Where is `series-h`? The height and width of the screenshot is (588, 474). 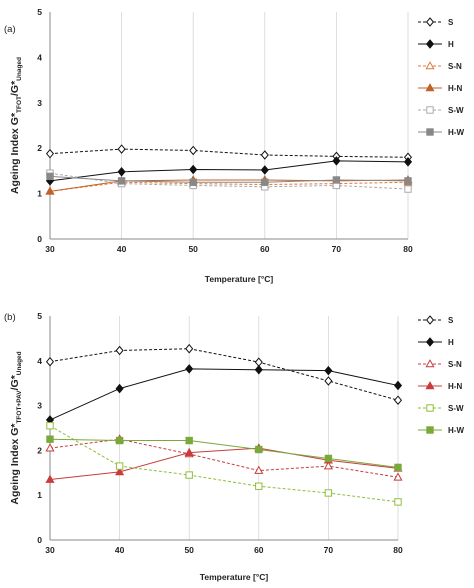 series-h is located at coordinates (224, 394).